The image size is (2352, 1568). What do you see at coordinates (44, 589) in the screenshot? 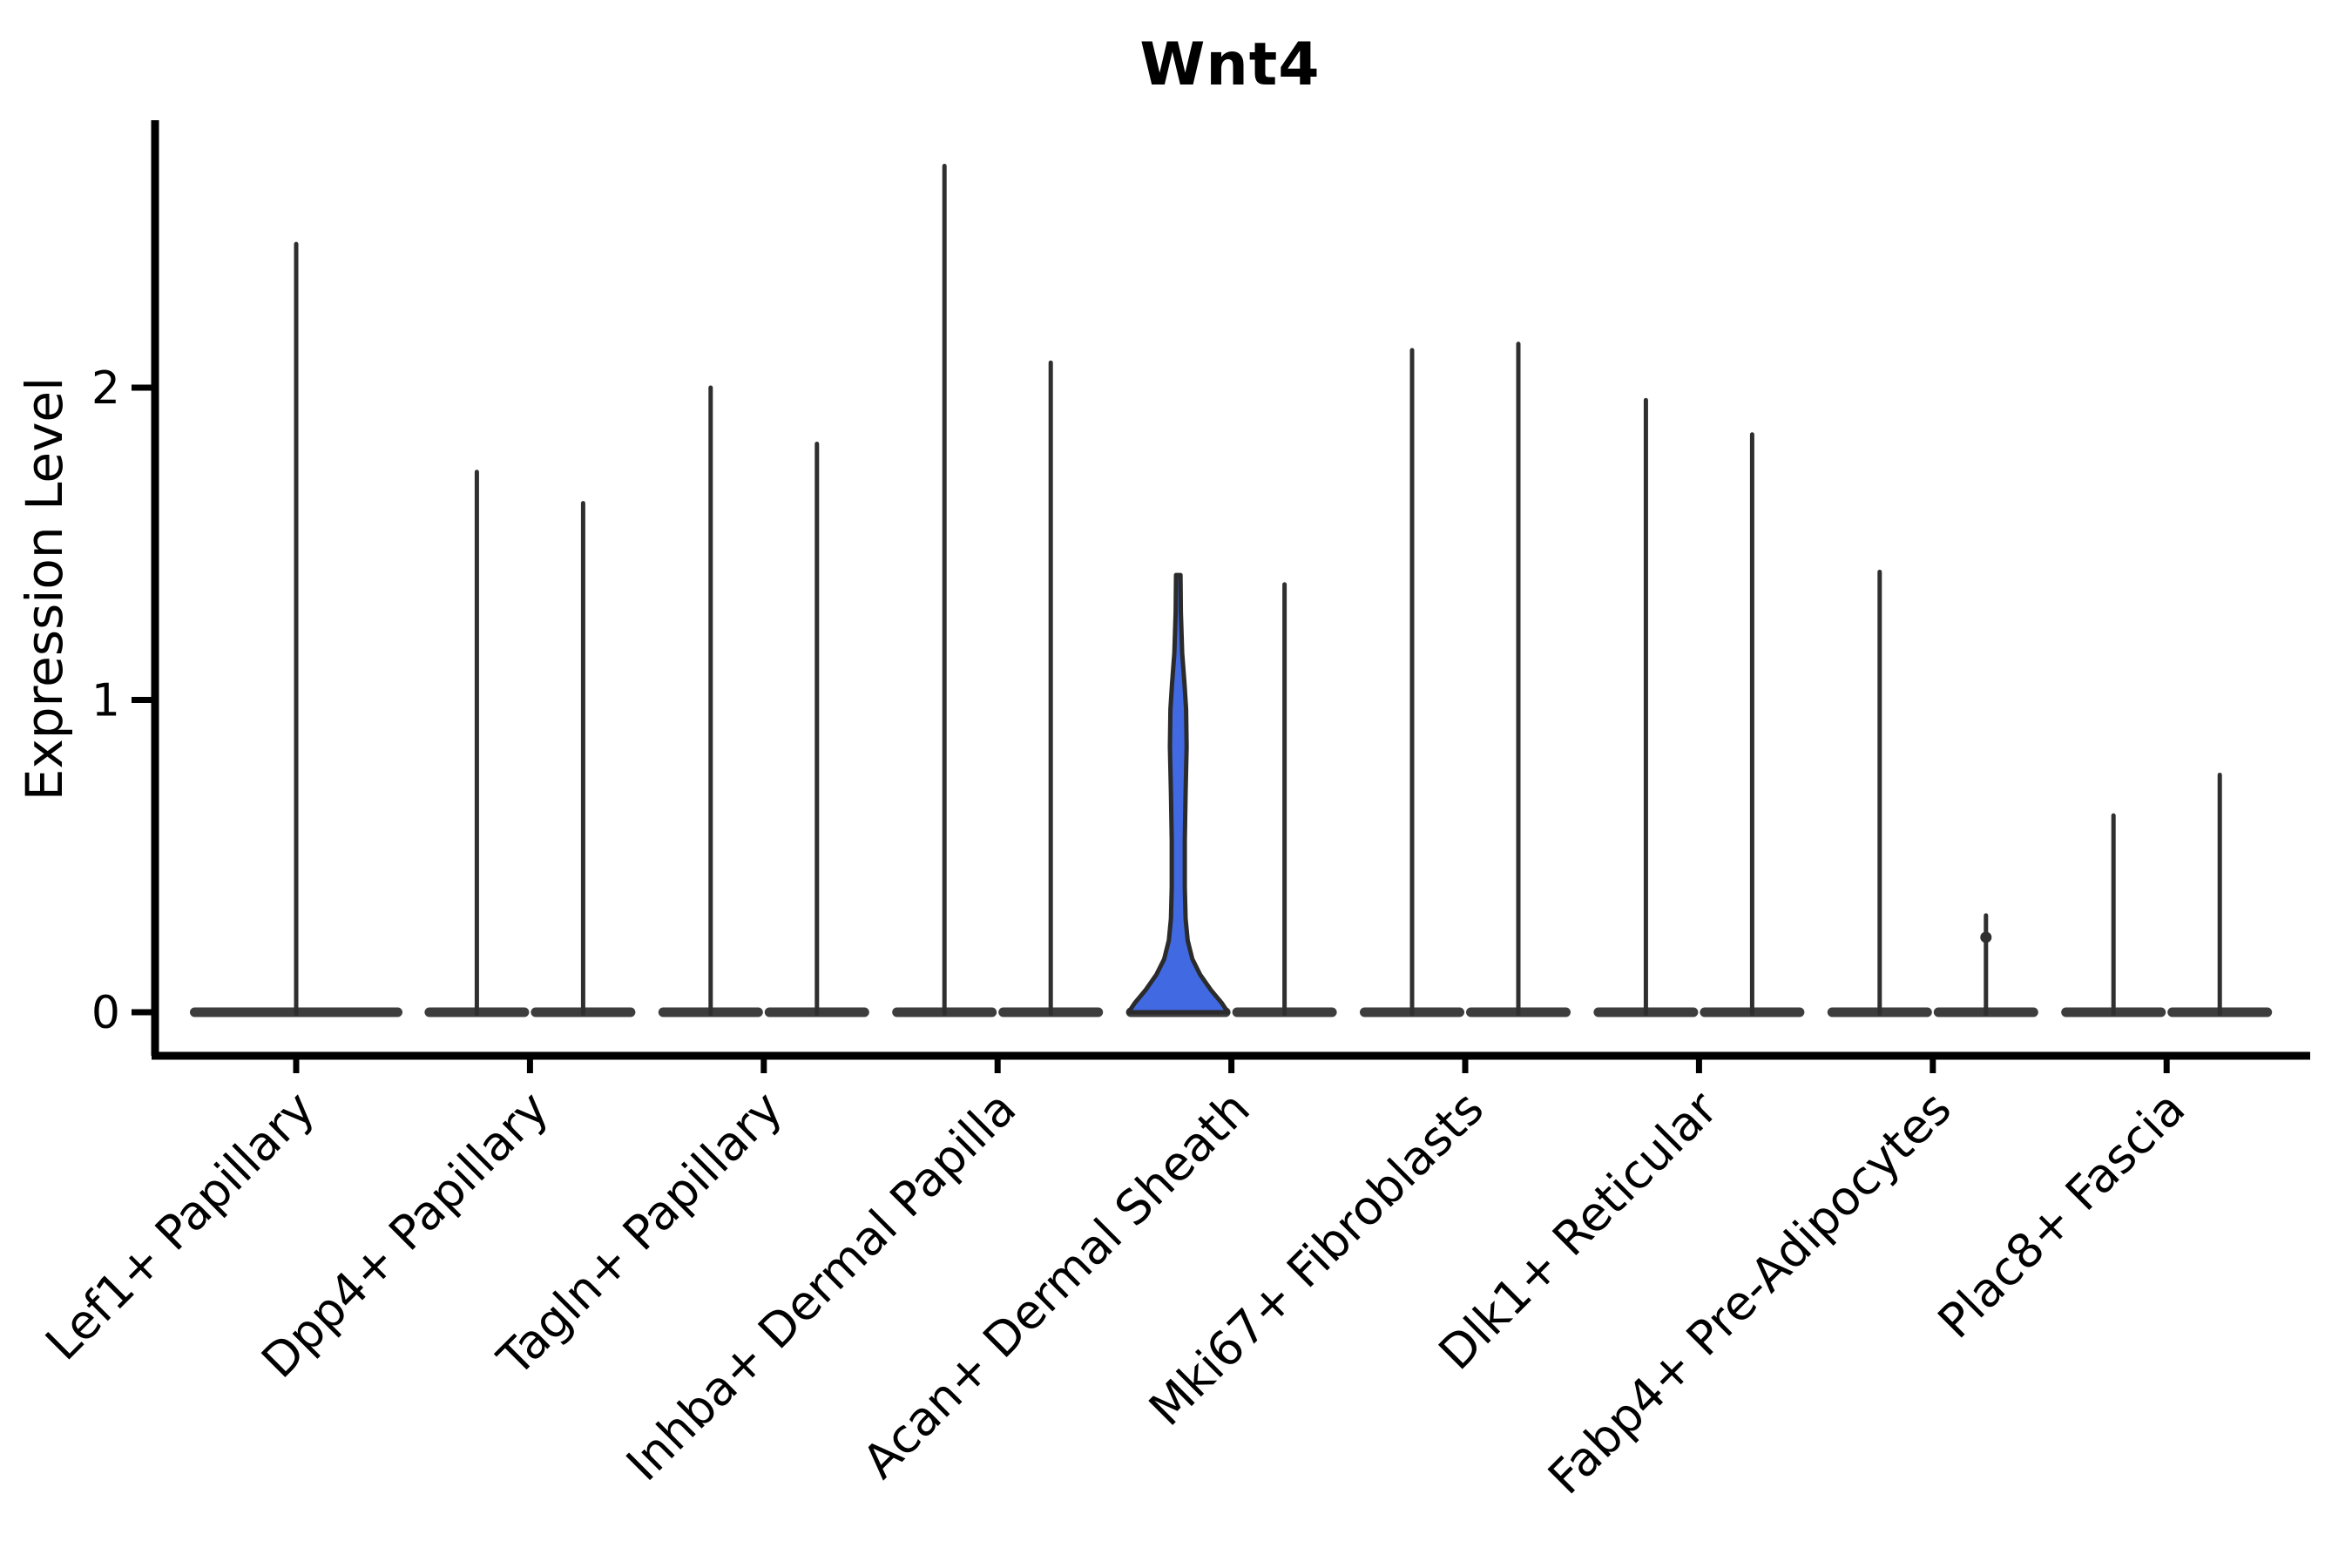
I see `y-axis-label: Expression Level` at bounding box center [44, 589].